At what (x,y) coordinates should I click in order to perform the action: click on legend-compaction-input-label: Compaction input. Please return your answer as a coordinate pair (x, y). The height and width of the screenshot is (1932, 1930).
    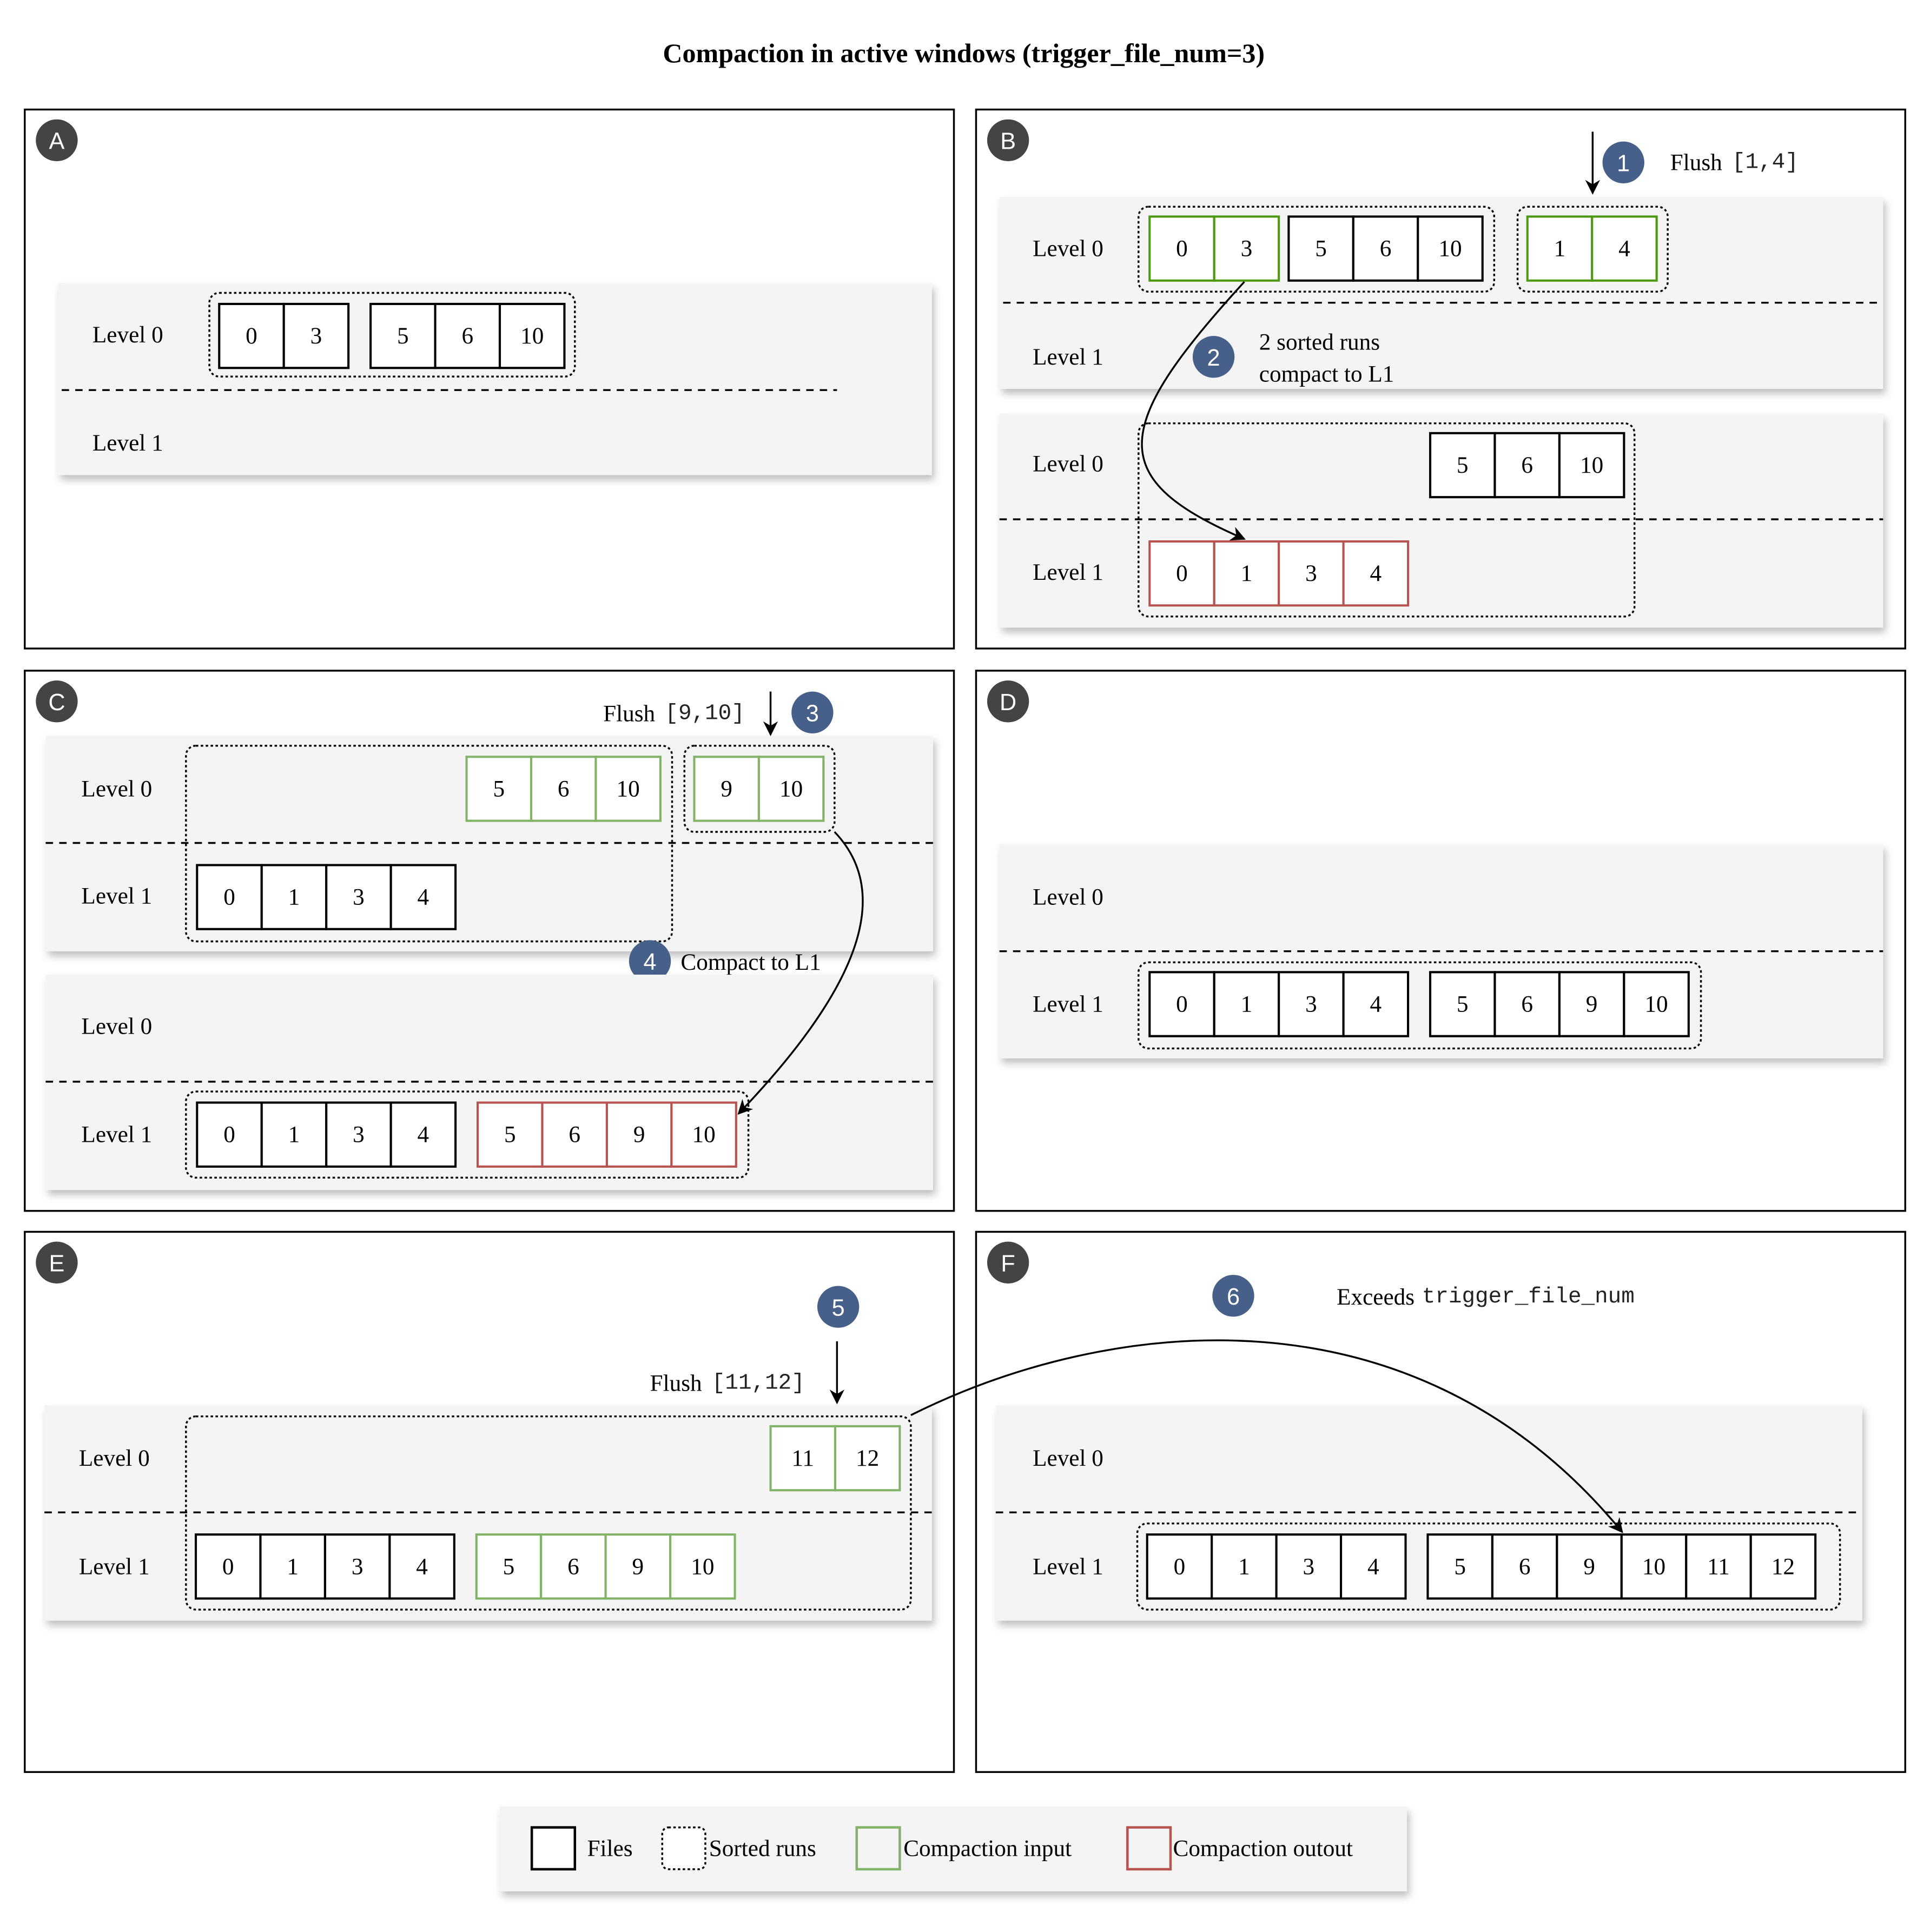
    Looking at the image, I should click on (988, 1848).